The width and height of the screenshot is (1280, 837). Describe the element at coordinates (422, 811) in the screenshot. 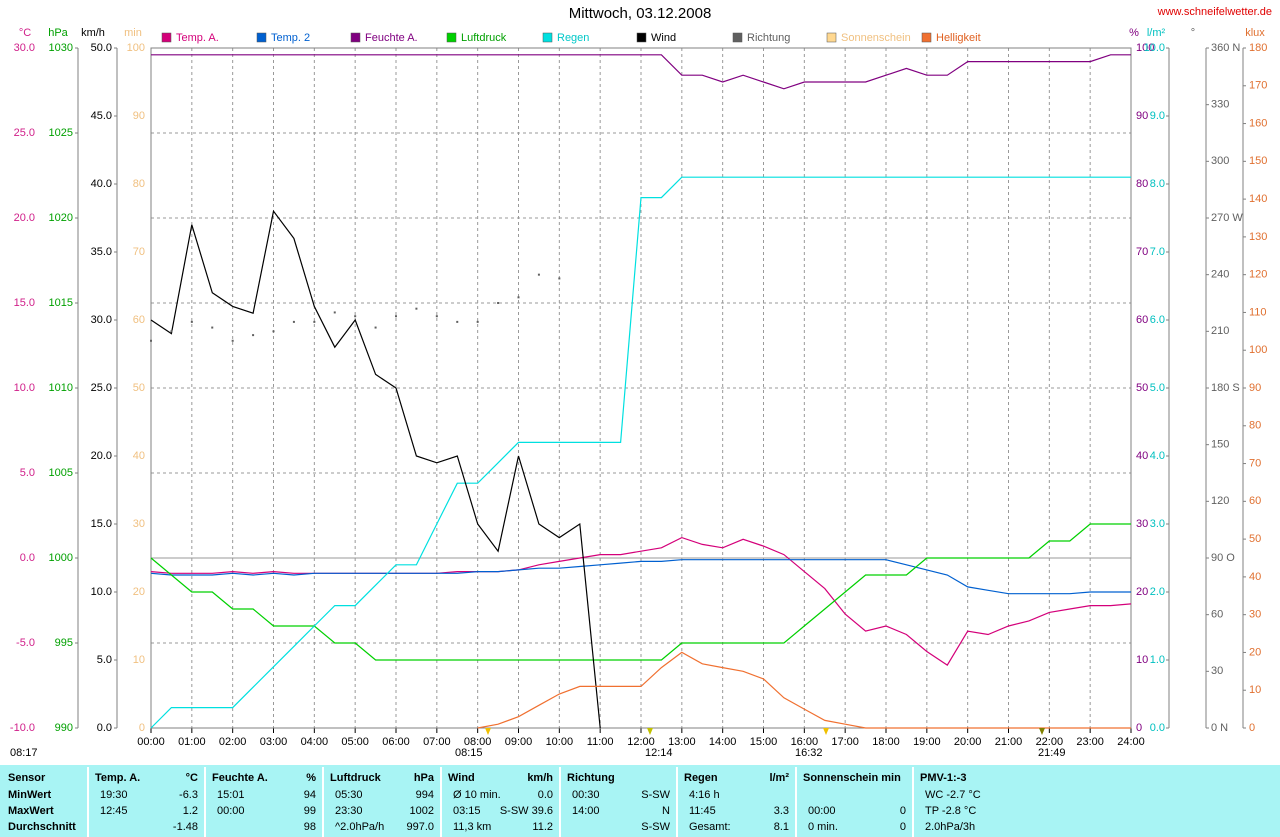

I see `cell-value: 1002` at that location.